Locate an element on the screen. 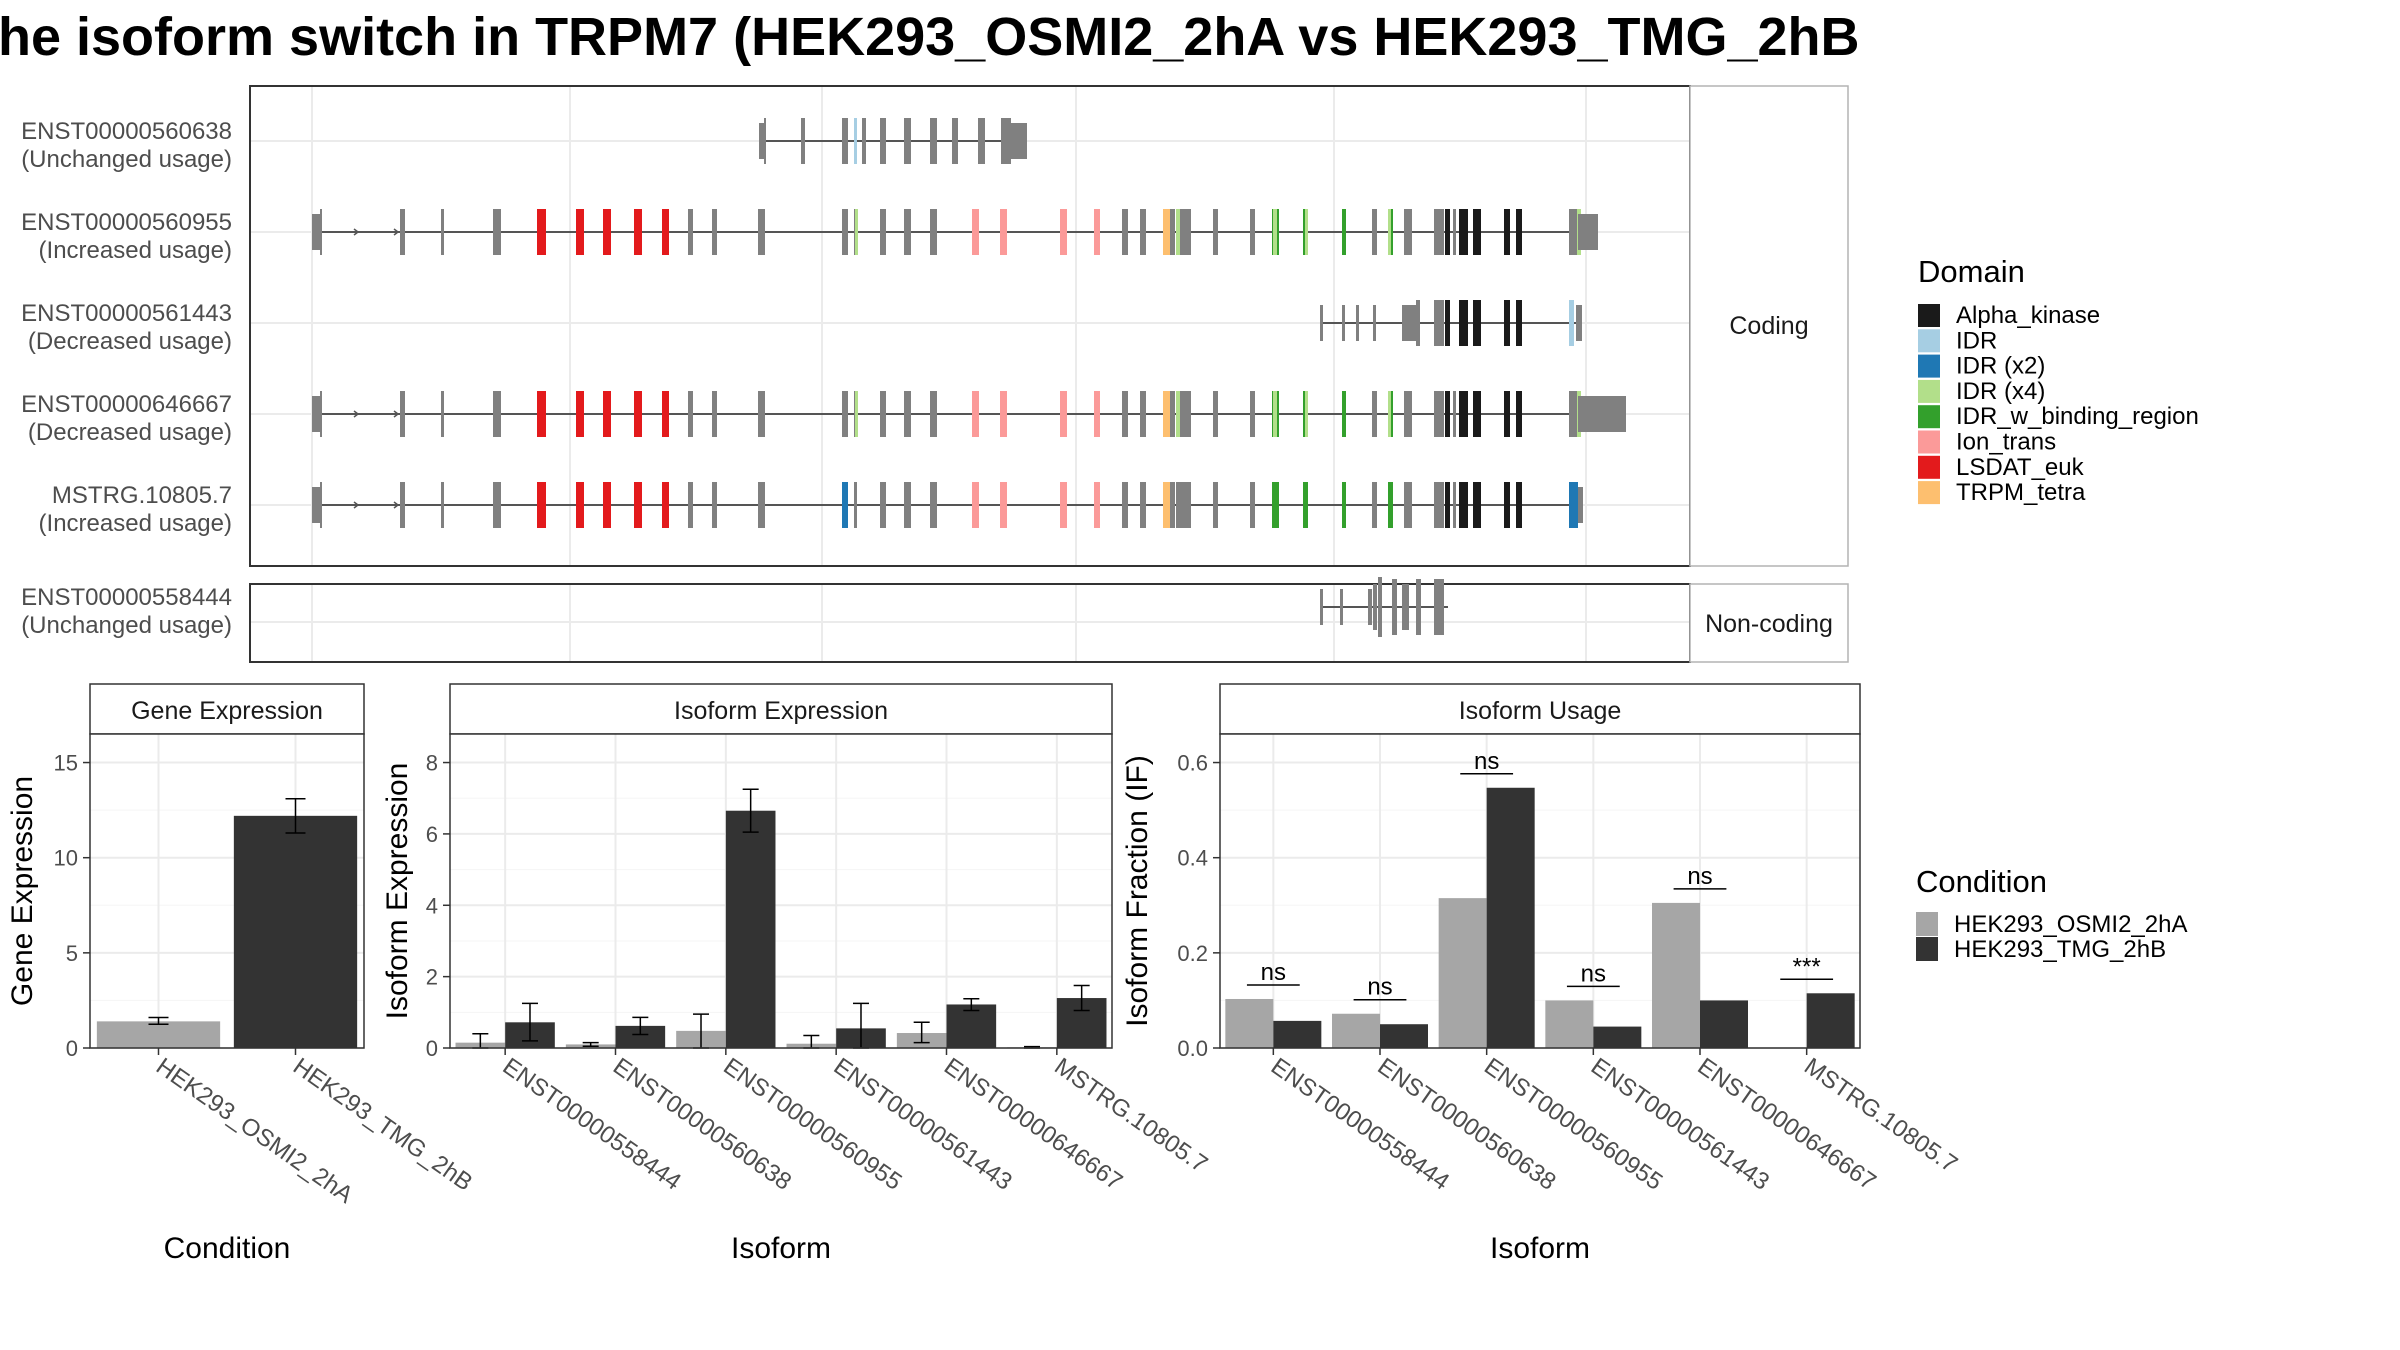 The image size is (2400, 1350). x-axis-title: Isoform is located at coordinates (1540, 1248).